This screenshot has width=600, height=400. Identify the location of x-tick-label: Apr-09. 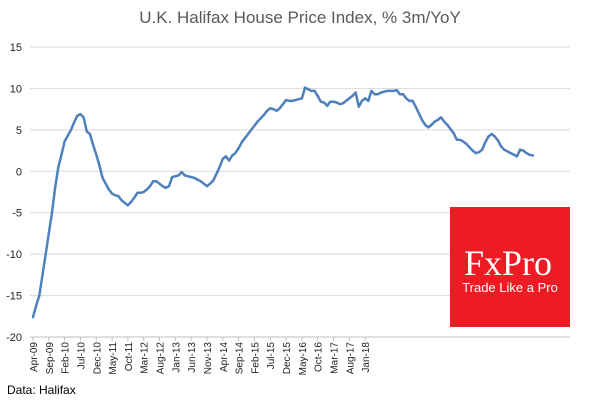
(34, 357).